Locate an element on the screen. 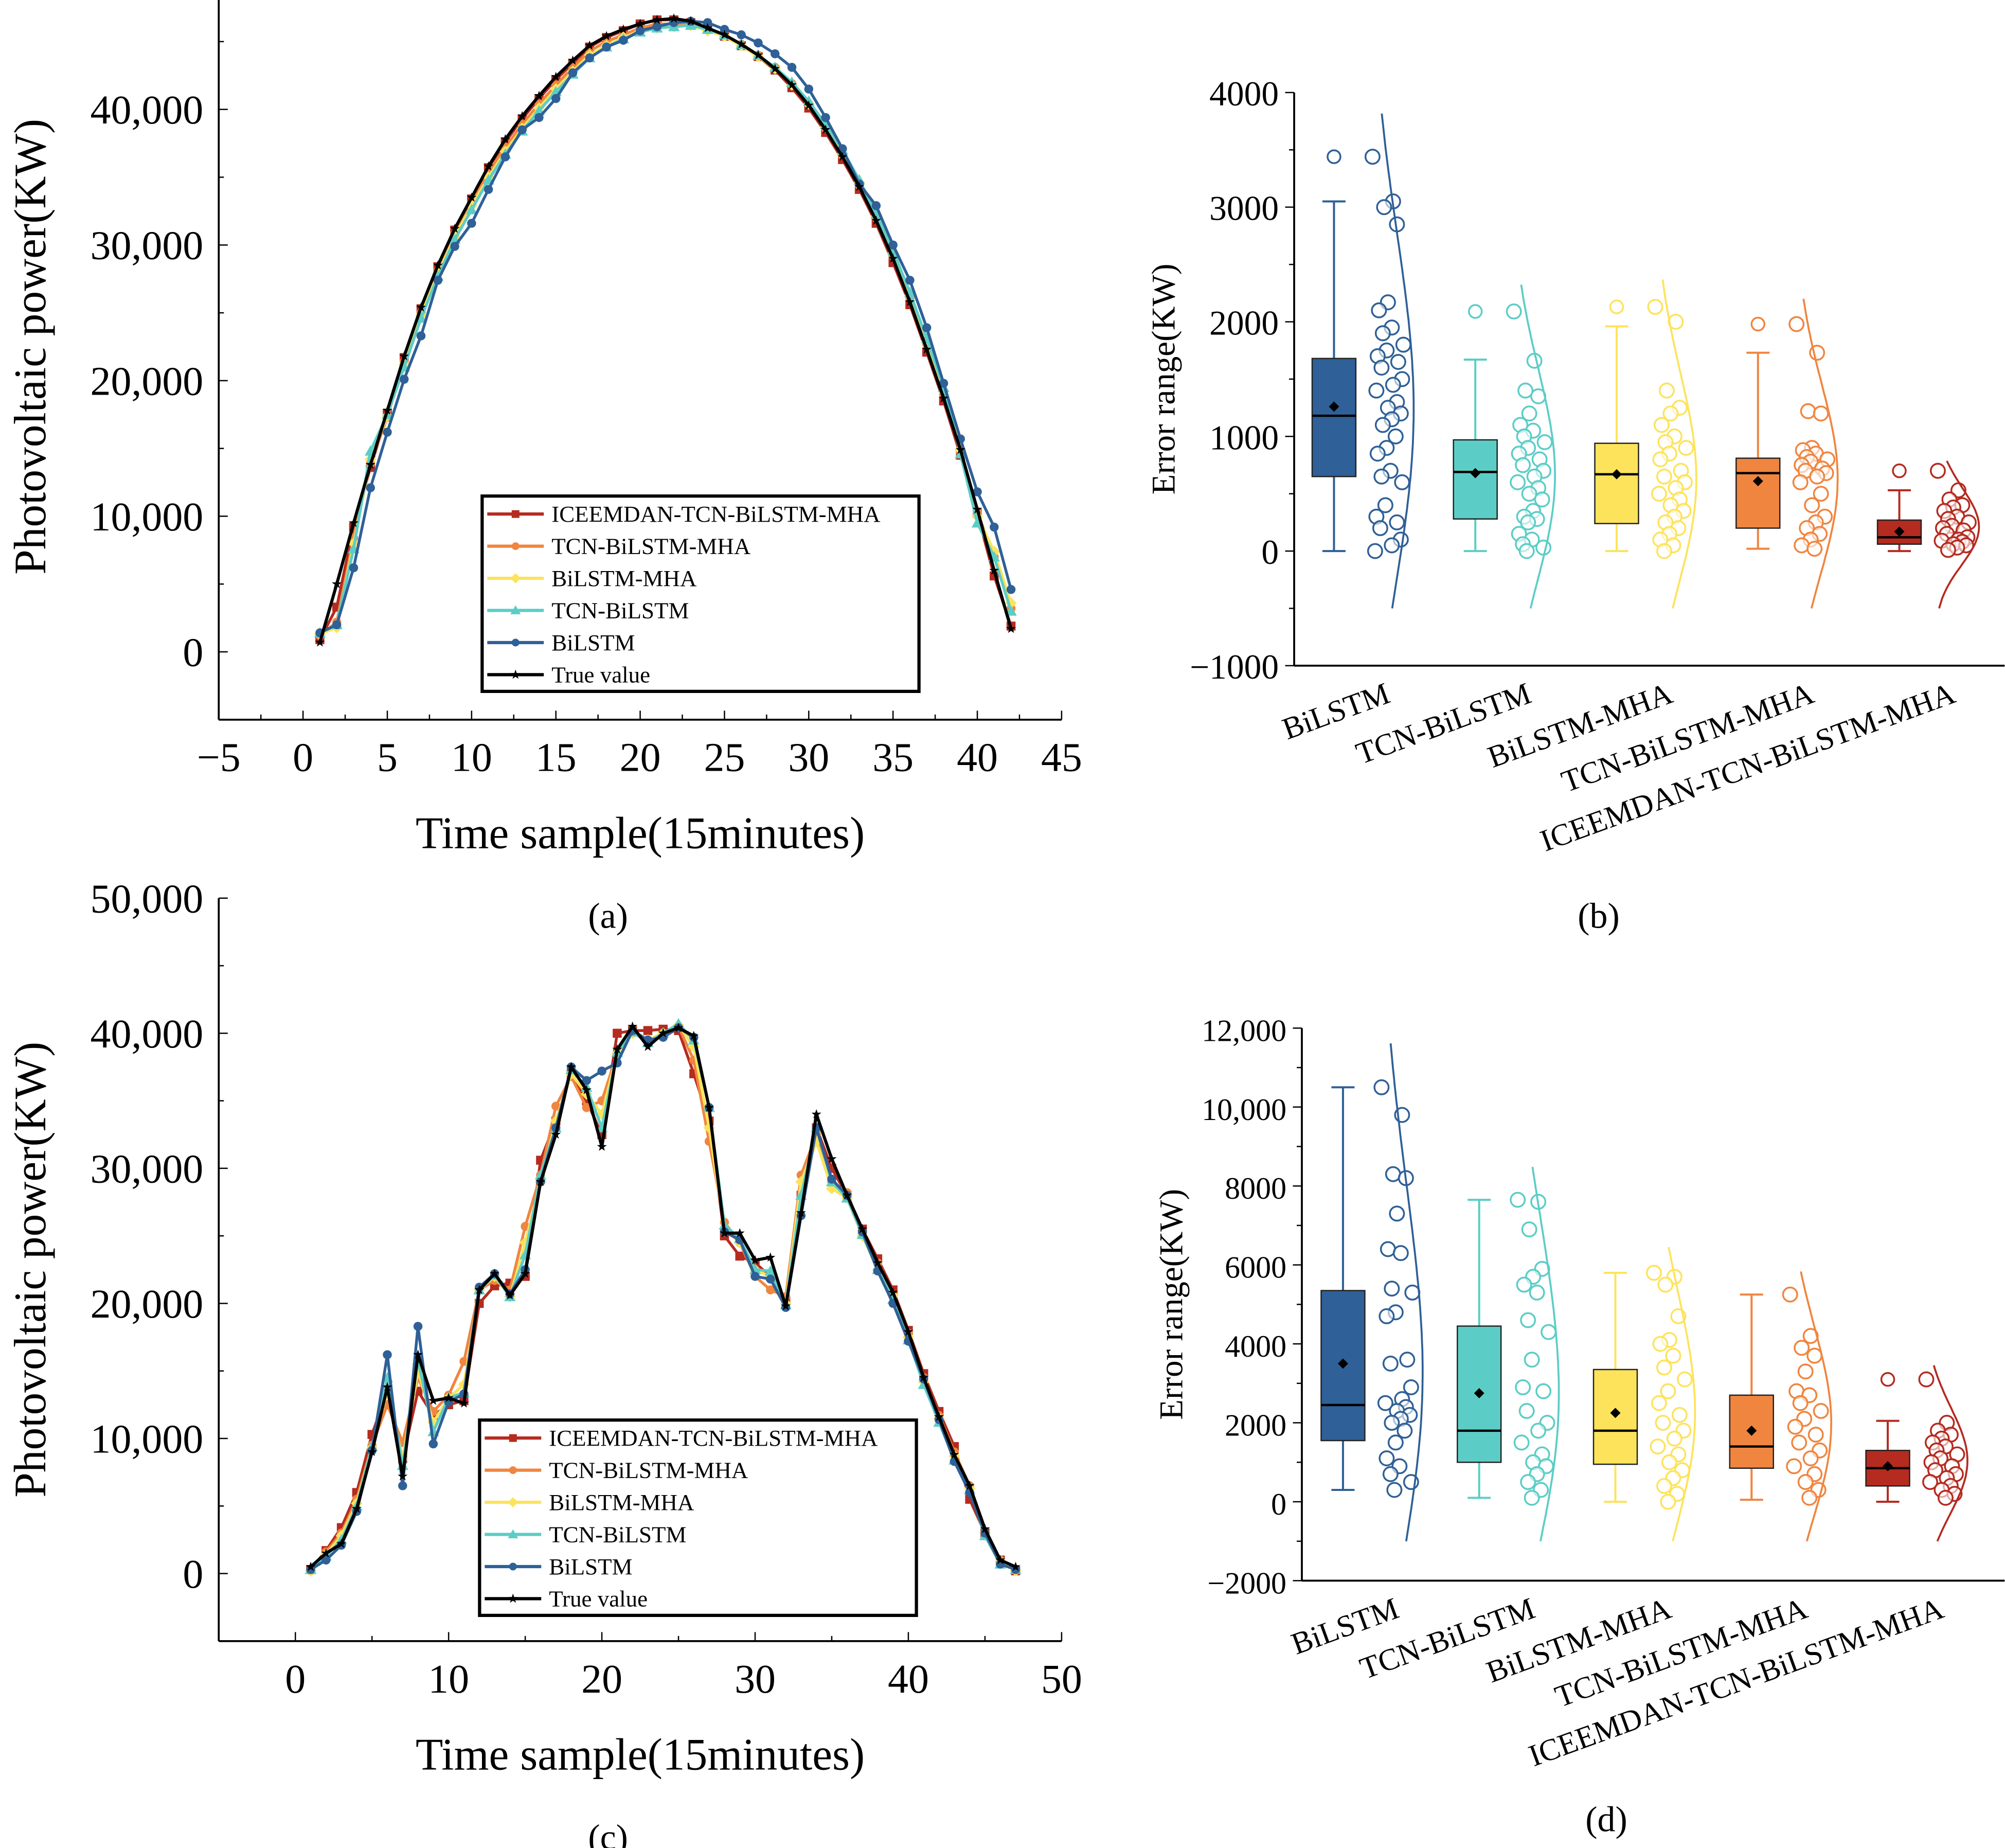 This screenshot has height=1848, width=2005. legend-item: BiLSTM is located at coordinates (561, 642).